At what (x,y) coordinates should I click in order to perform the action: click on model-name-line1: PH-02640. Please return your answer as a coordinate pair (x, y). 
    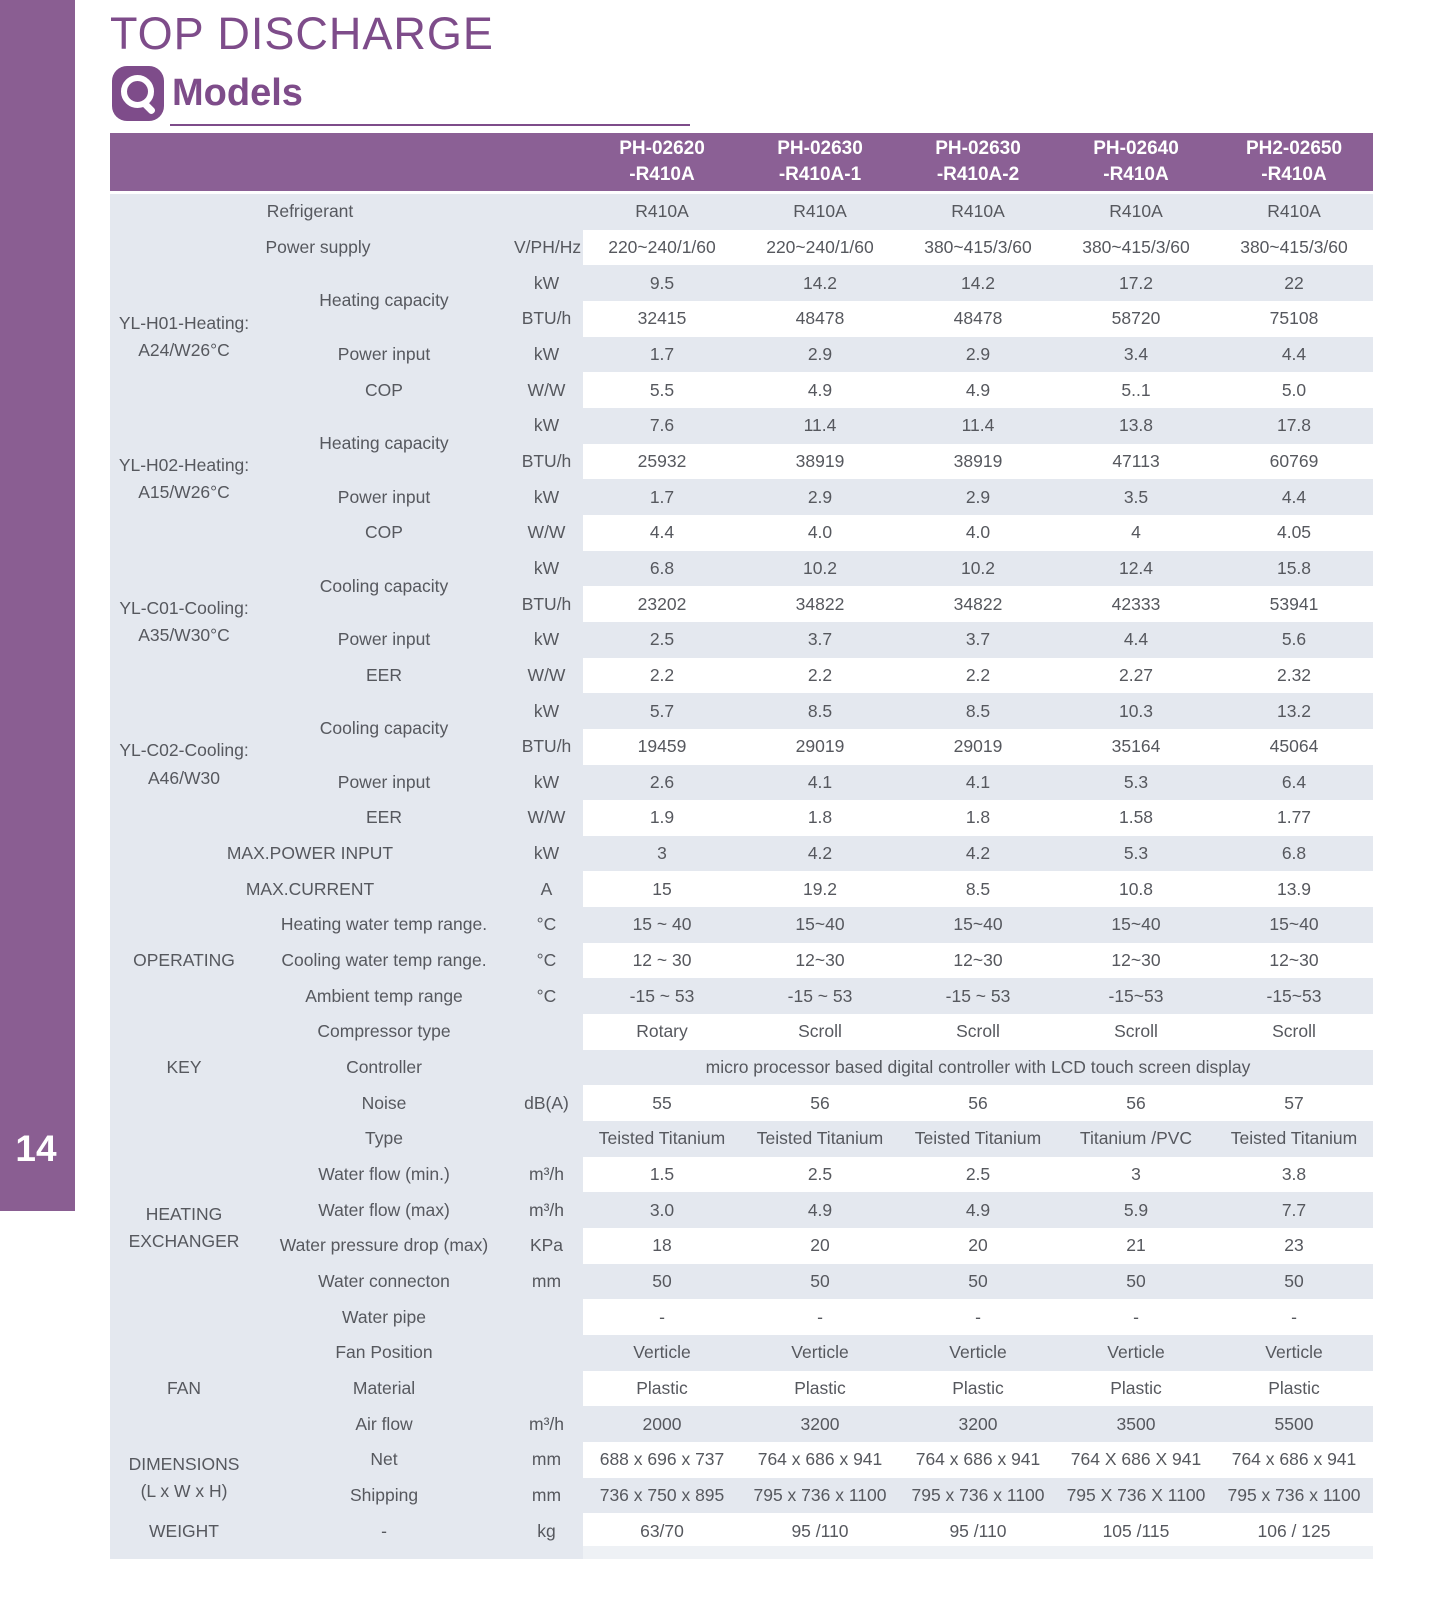
    Looking at the image, I should click on (1136, 149).